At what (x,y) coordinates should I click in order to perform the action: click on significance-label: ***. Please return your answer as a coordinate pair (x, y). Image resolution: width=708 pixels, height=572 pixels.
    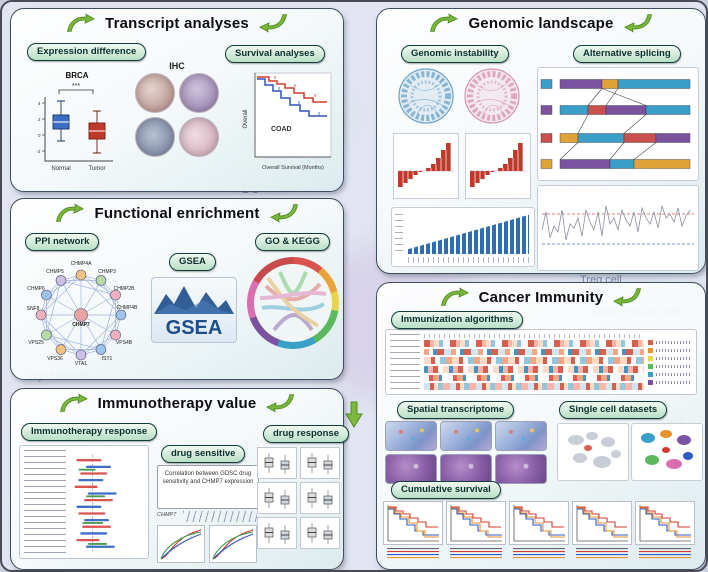
    Looking at the image, I should click on (76, 86).